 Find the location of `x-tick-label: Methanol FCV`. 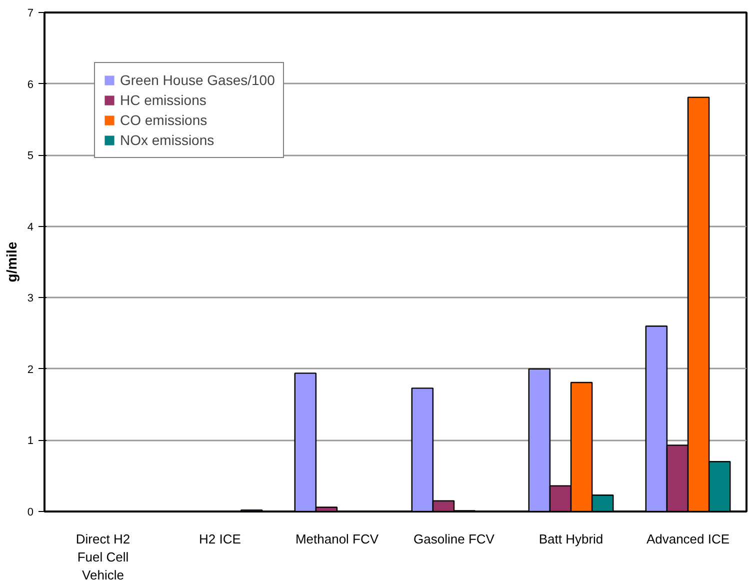

x-tick-label: Methanol FCV is located at coordinates (337, 539).